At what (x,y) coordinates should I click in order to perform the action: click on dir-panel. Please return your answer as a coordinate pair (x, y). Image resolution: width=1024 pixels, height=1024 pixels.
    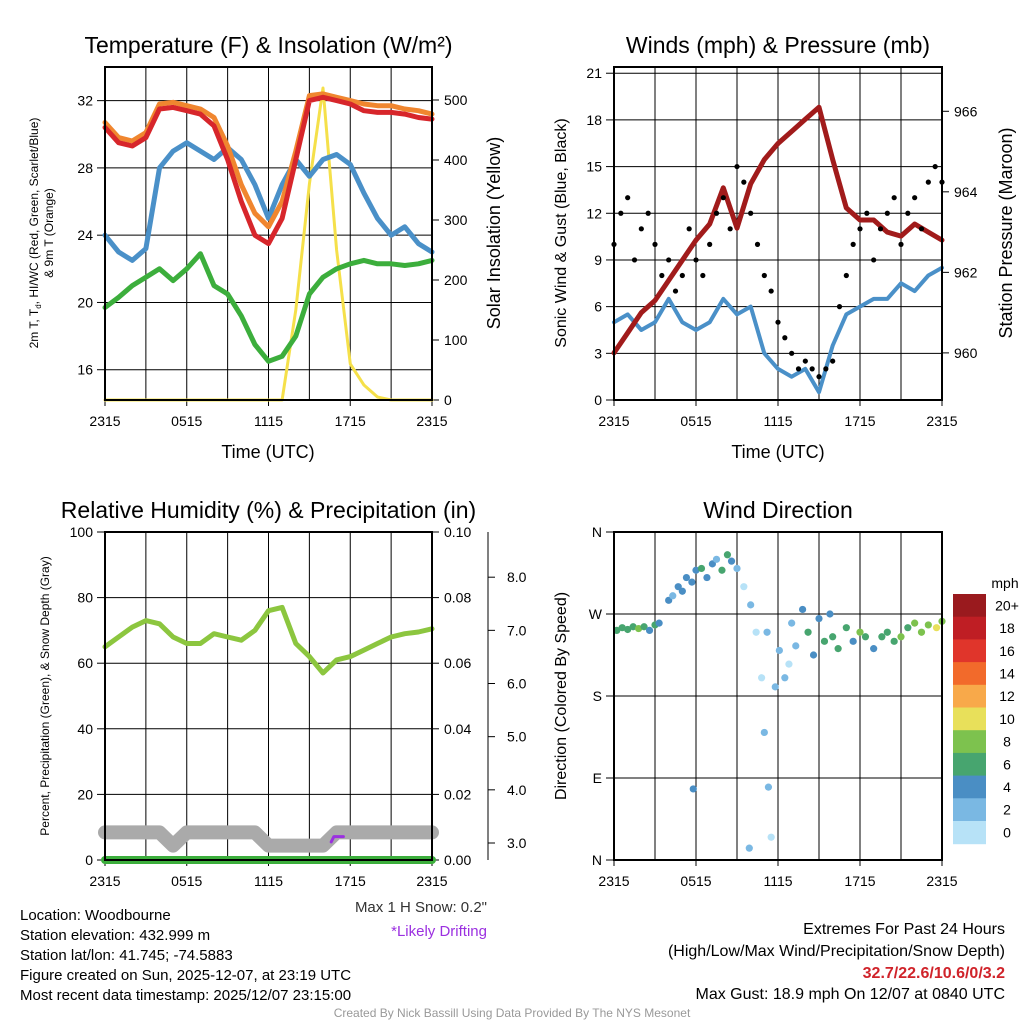
    Looking at the image, I should click on (774, 698).